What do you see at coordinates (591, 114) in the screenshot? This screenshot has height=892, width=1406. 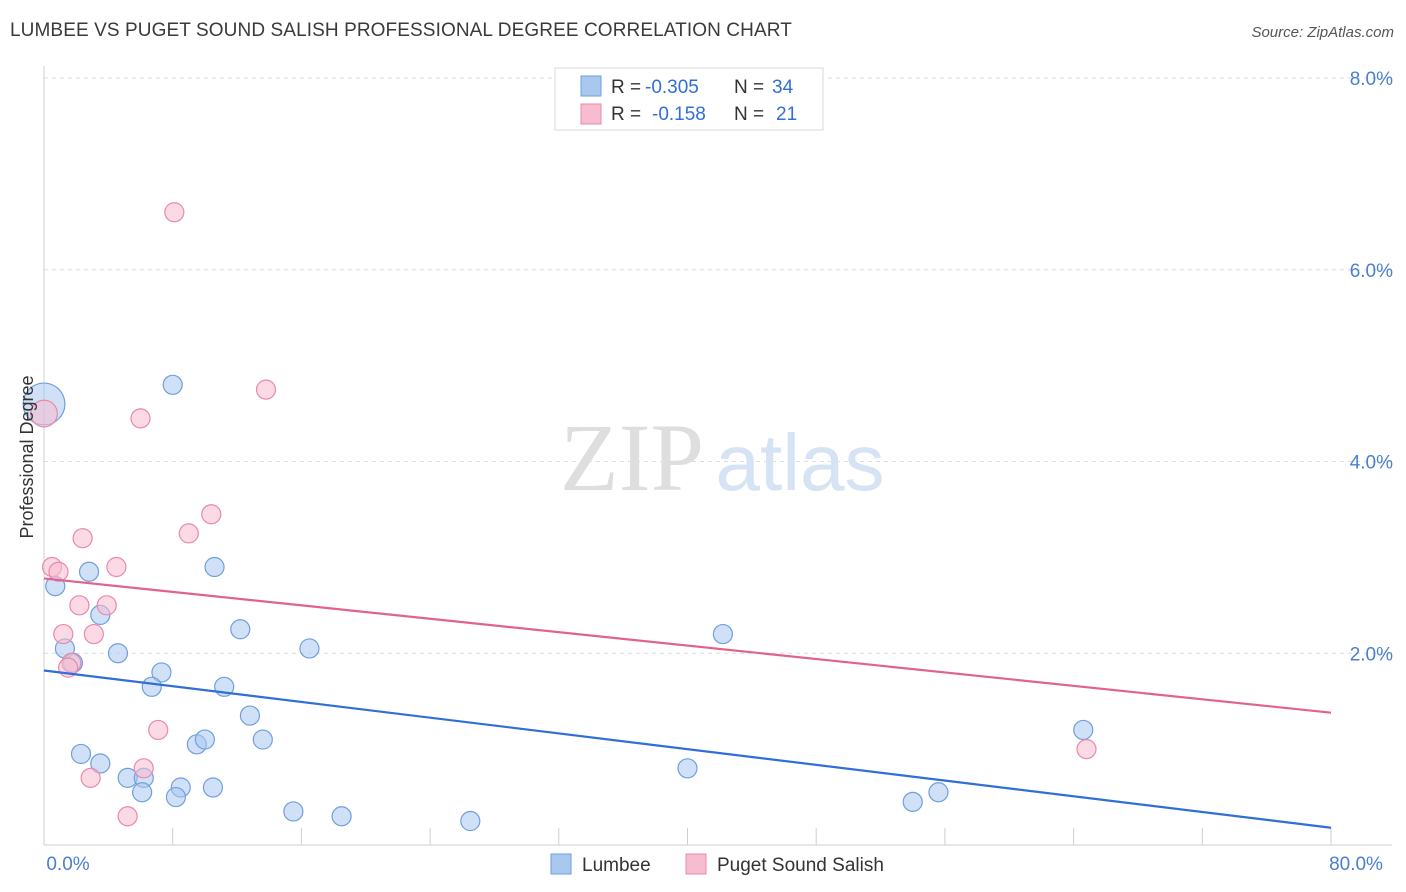 I see `legend-swatch-salish` at bounding box center [591, 114].